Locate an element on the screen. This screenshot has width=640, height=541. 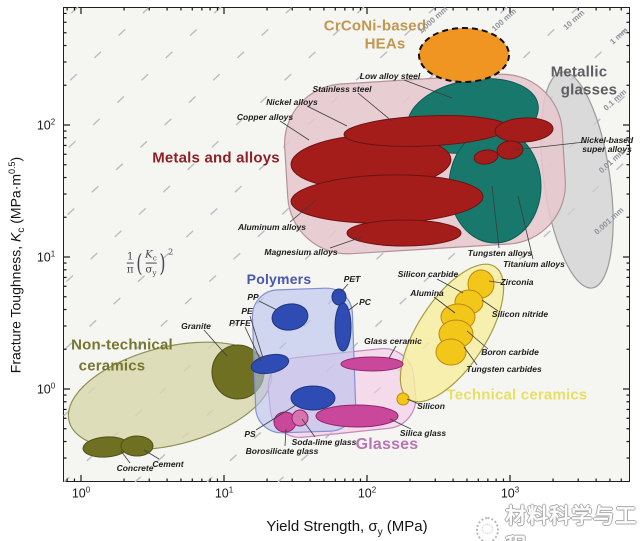
label-nickel-alloys: Nickel alloys is located at coordinates (292, 102).